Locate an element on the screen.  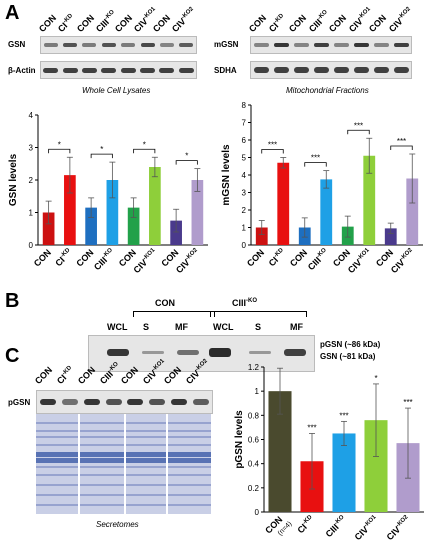
lane-label: CIII-KO is located at coordinates (106, 21).